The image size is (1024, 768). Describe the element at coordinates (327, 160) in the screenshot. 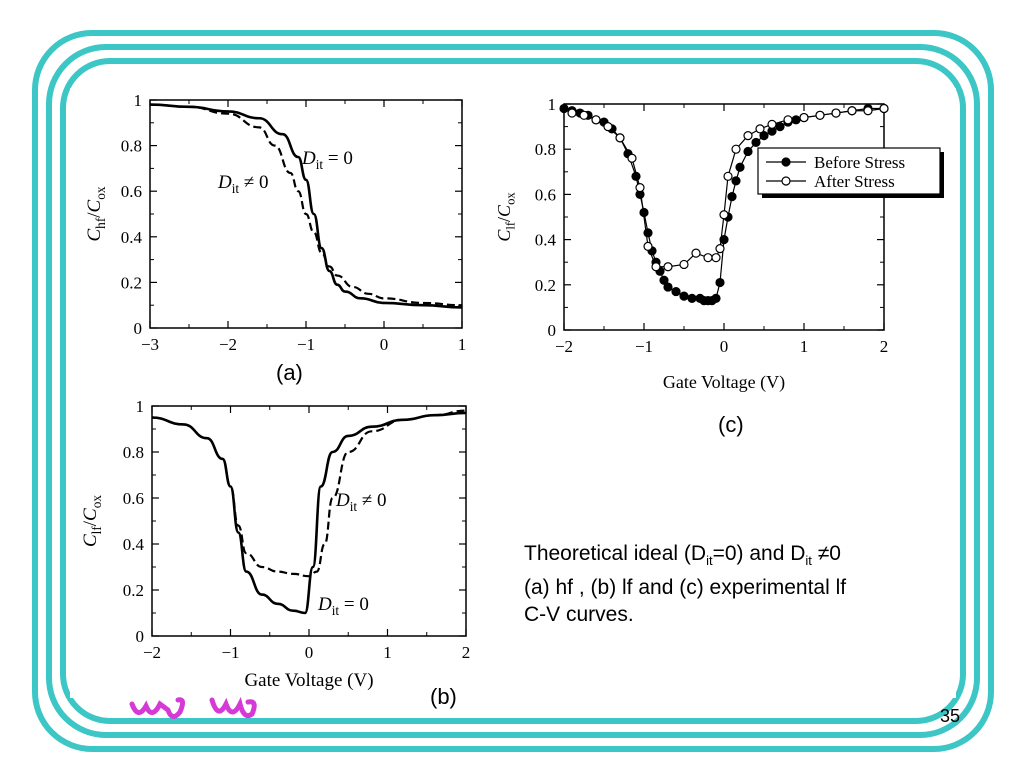

I see `annotation-dit-zero: Dit = 0` at that location.